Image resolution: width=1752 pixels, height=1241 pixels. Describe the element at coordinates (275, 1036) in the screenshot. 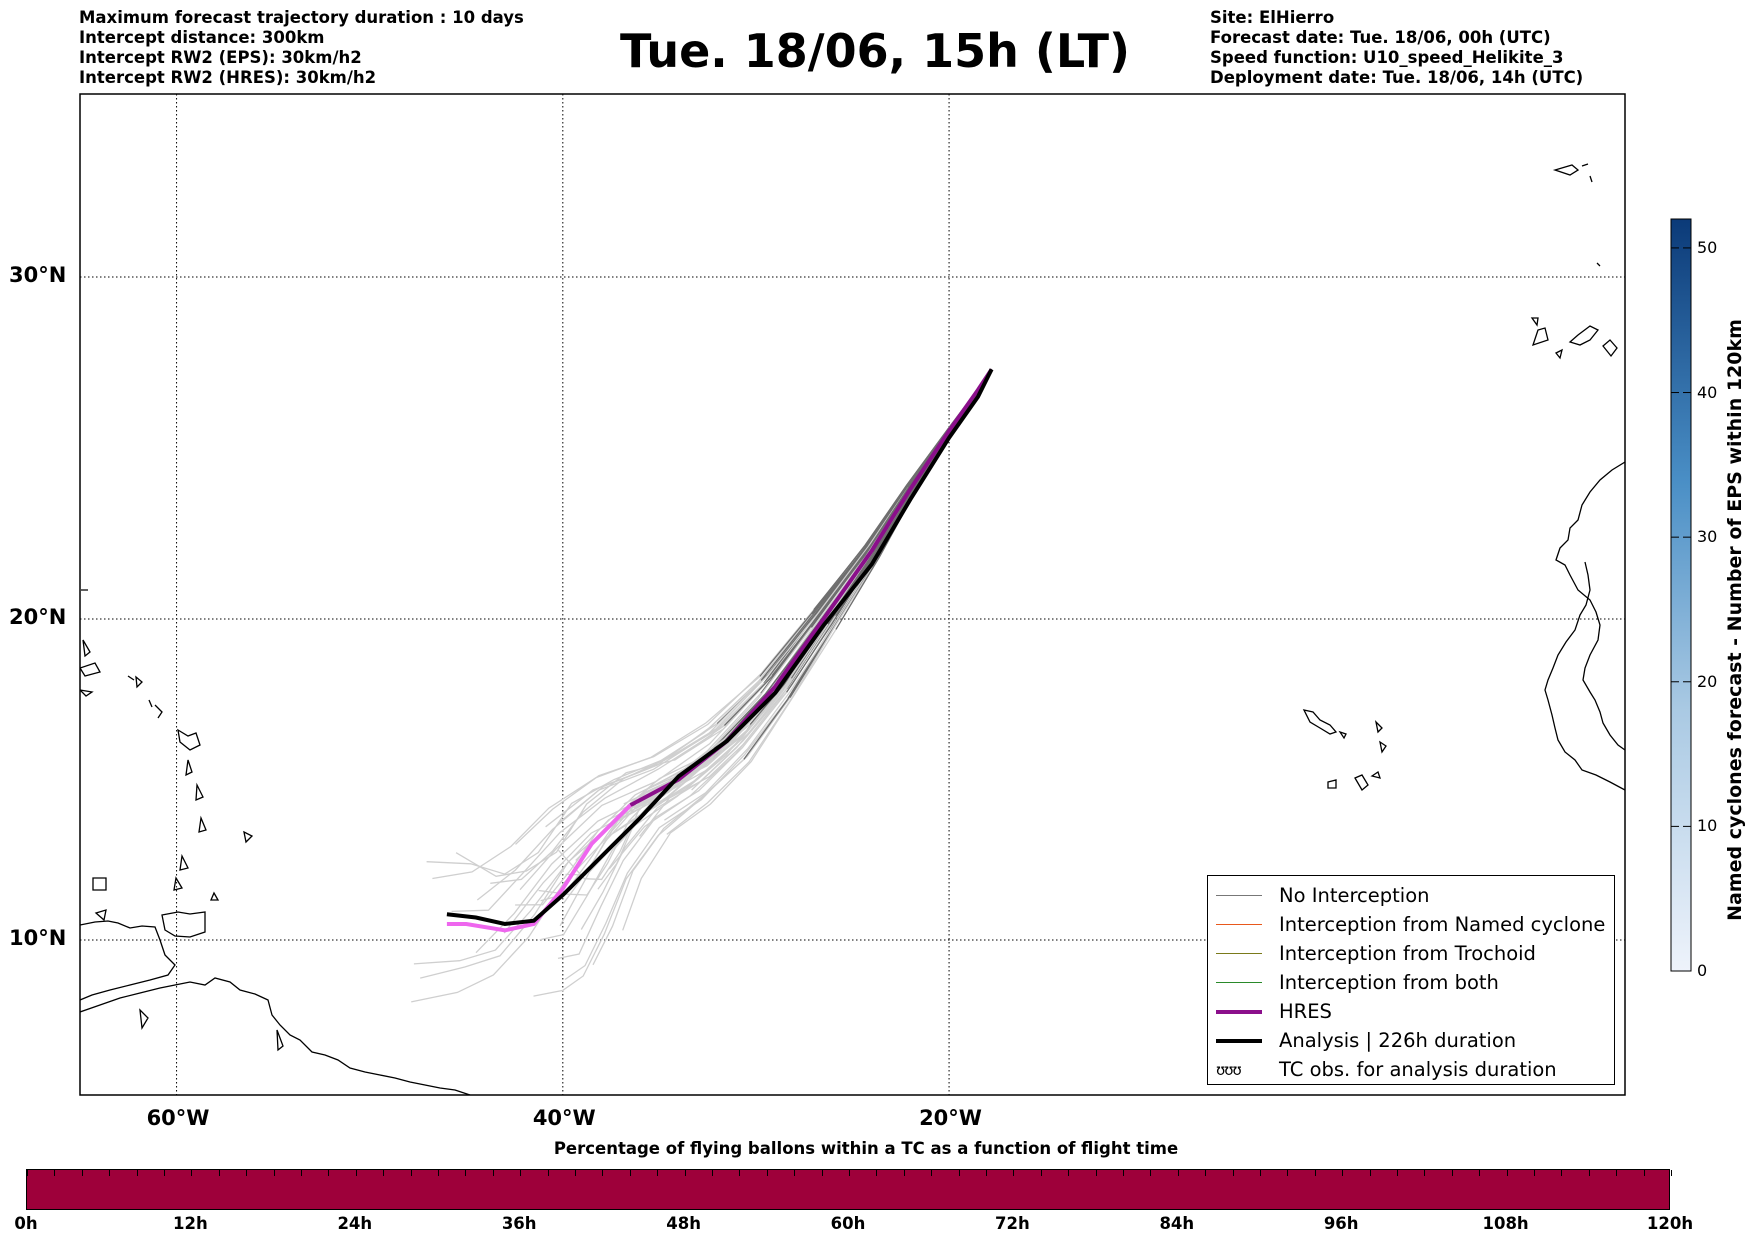

I see `south-america-coast` at that location.